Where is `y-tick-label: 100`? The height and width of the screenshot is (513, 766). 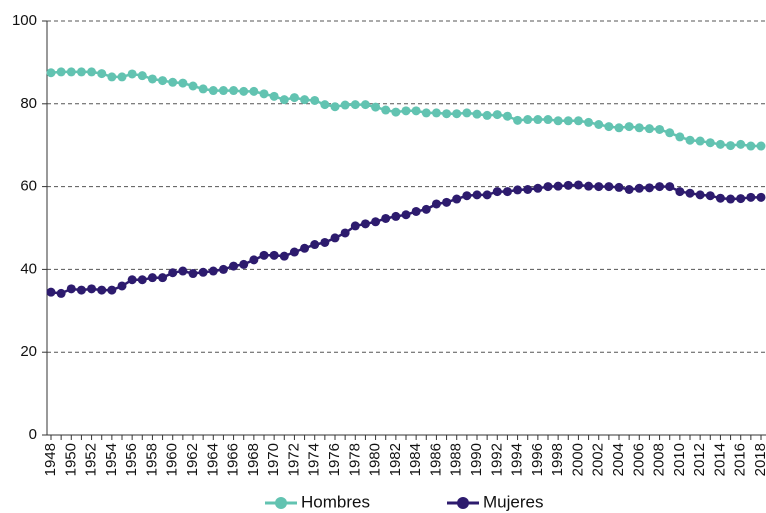
y-tick-label: 100 is located at coordinates (24, 20).